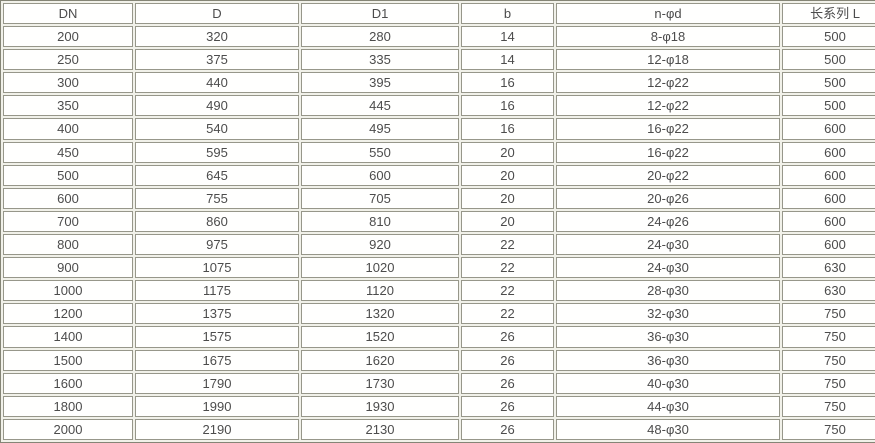  I want to click on column-header-d: D, so click(217, 13).